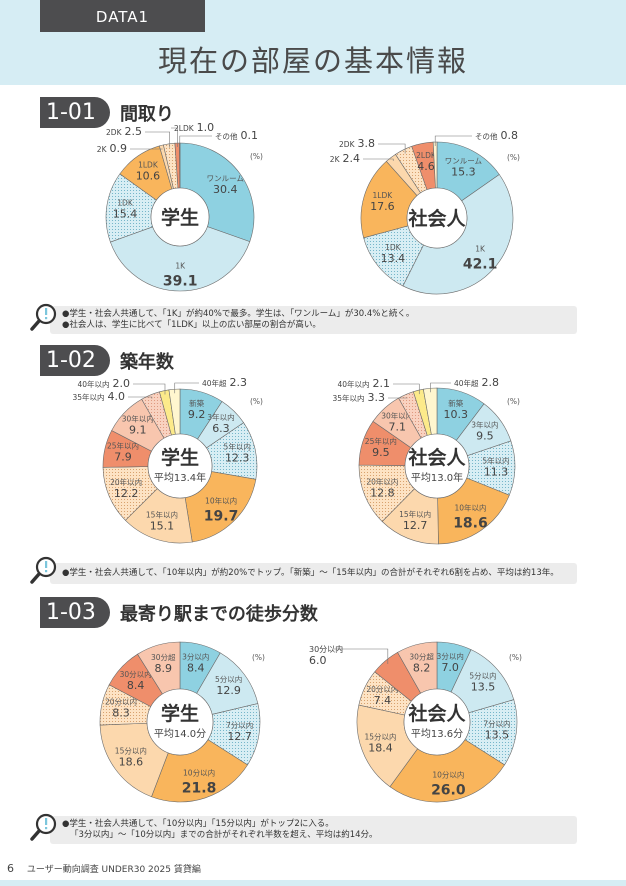  What do you see at coordinates (180, 477) in the screenshot?
I see `donut-average: 平均13.4年` at bounding box center [180, 477].